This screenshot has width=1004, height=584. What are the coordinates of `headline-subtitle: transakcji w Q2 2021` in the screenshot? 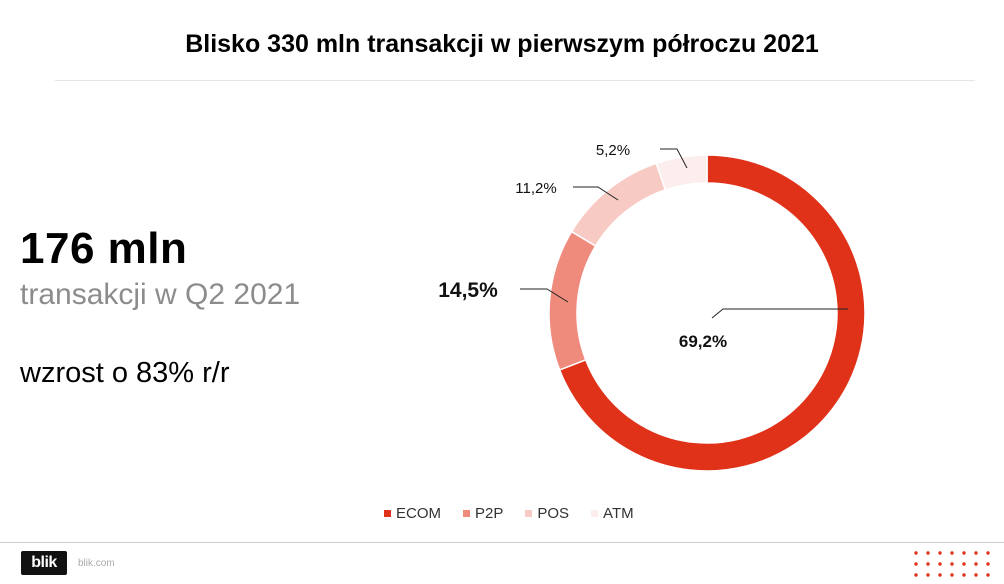 It's located at (160, 294).